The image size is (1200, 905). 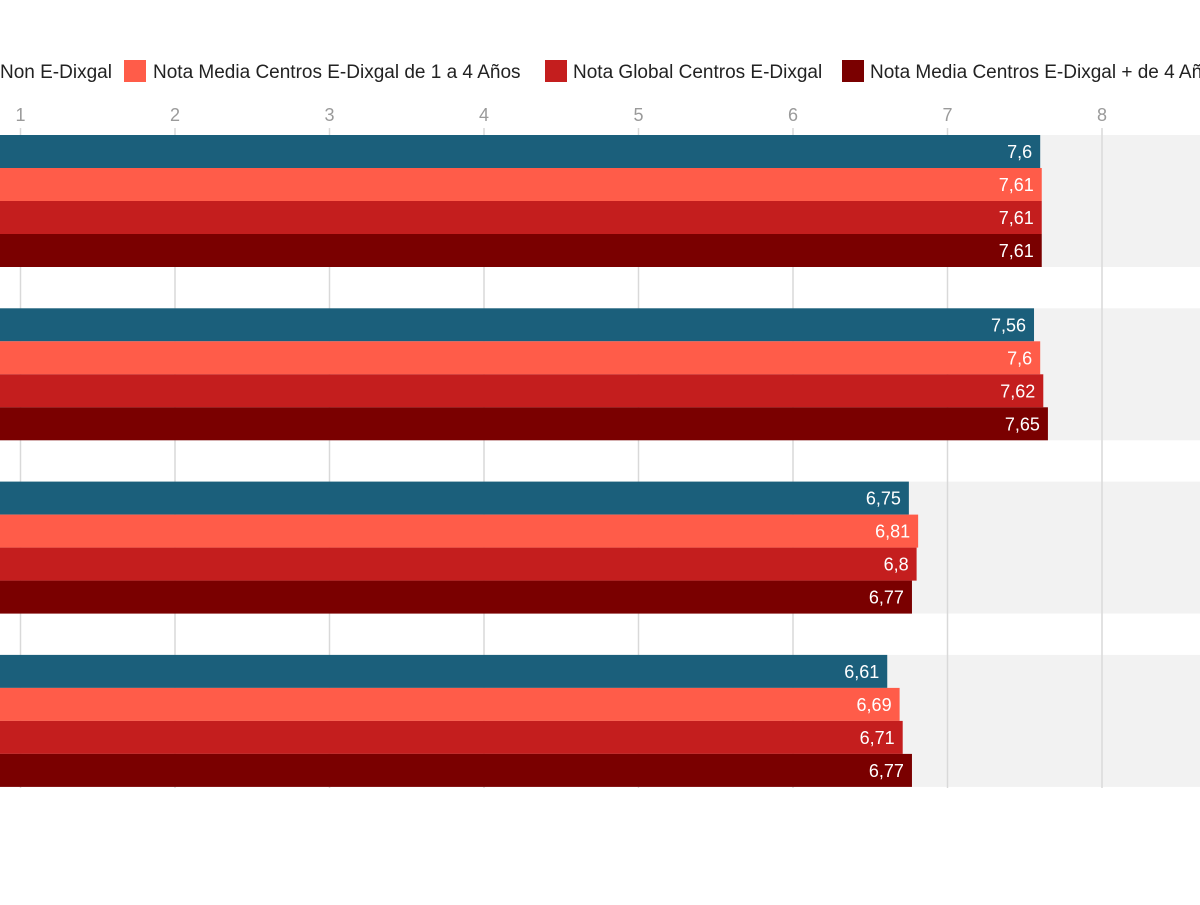 I want to click on x-tick-label: 7, so click(x=947, y=115).